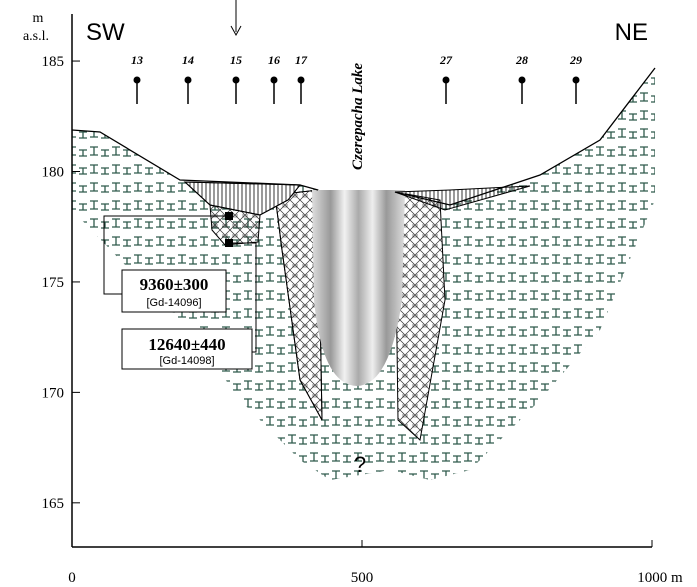  What do you see at coordinates (105, 32) in the screenshot?
I see `direction-sw: SW` at bounding box center [105, 32].